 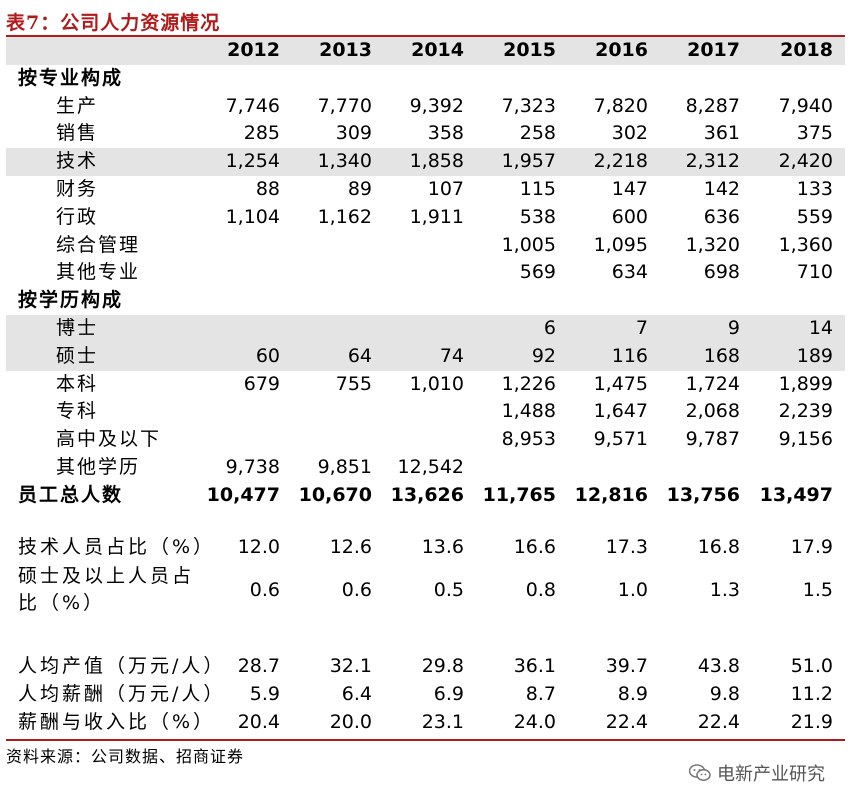 I want to click on table-cell: 679, so click(x=261, y=383).